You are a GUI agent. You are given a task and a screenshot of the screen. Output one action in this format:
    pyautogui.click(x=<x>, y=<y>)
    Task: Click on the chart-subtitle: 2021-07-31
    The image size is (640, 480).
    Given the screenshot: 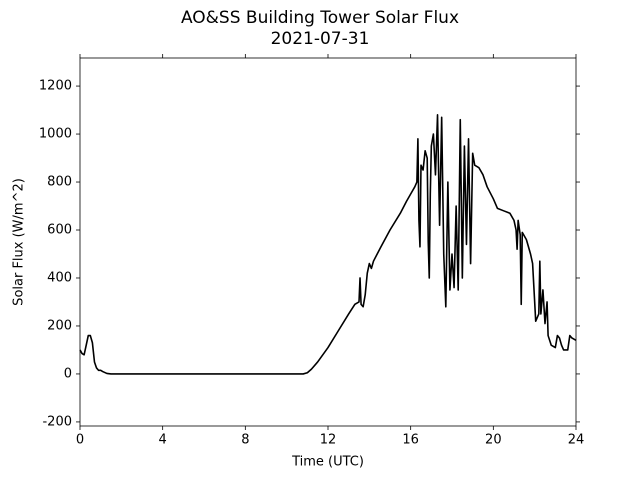 What is the action you would take?
    pyautogui.click(x=320, y=39)
    